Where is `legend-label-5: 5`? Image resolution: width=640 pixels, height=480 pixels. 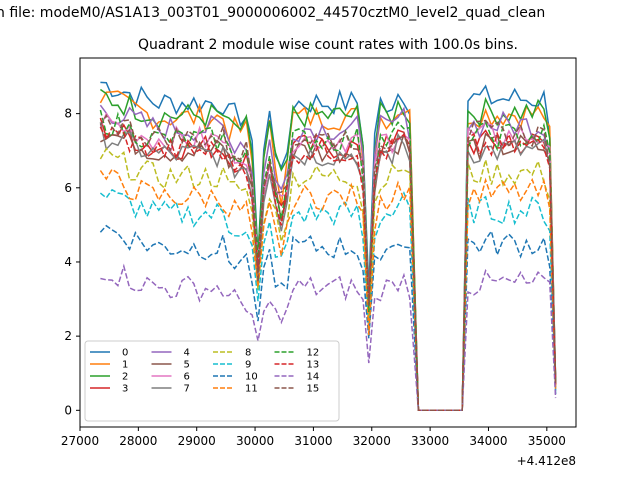 legend-label-5: 5 is located at coordinates (187, 365).